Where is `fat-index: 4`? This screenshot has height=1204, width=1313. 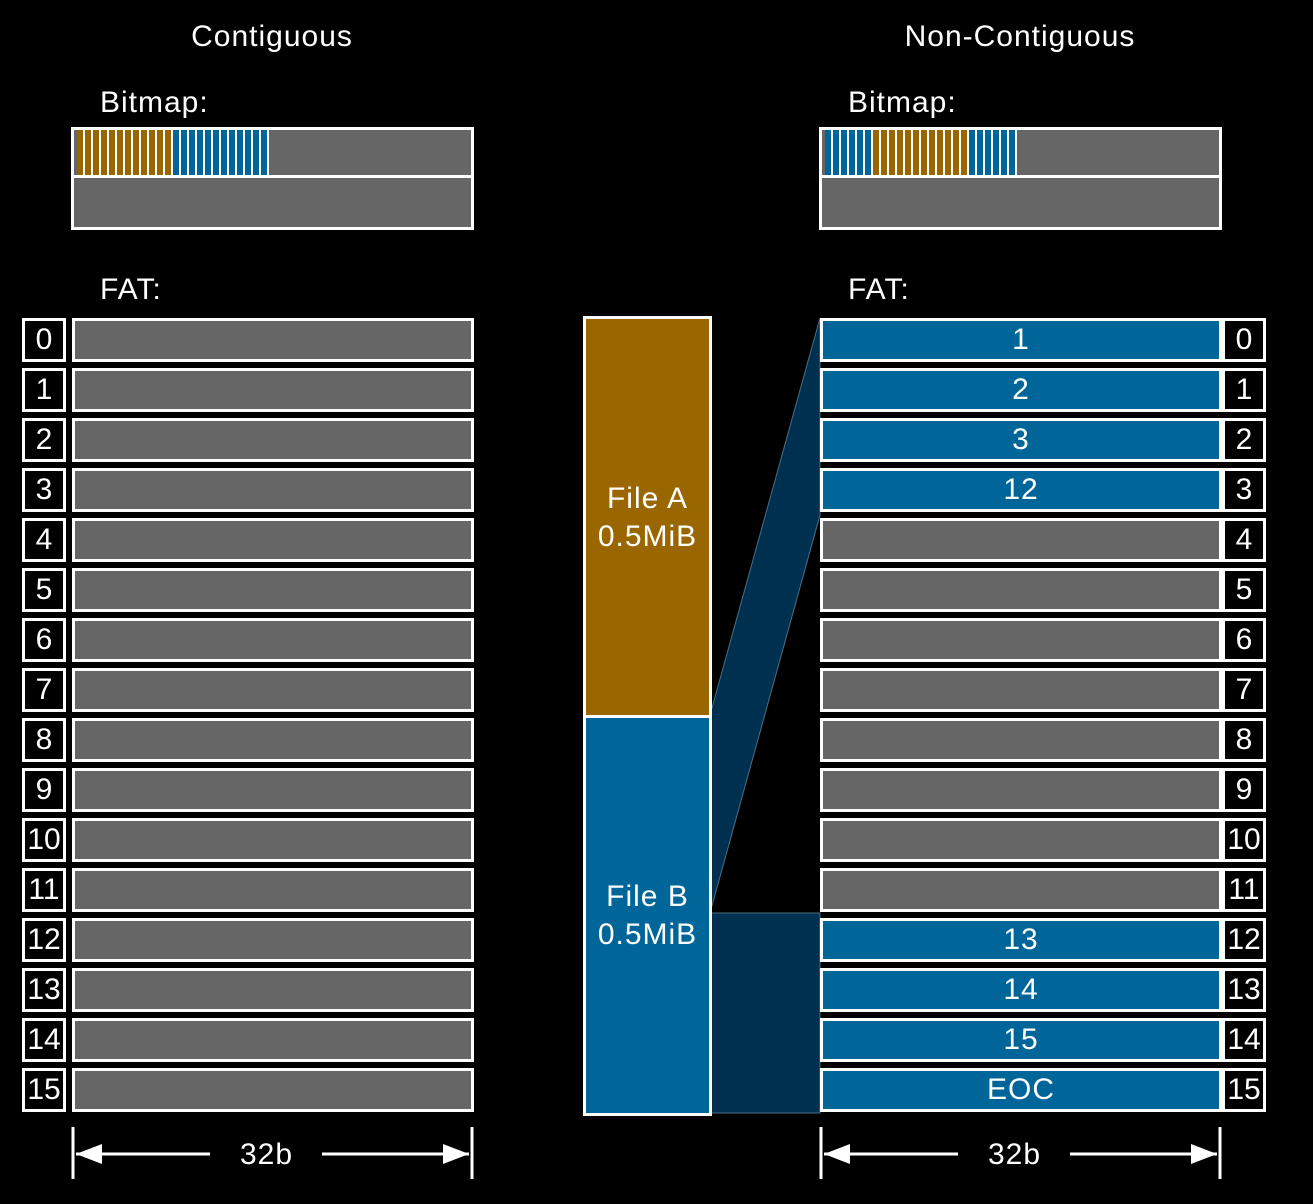
fat-index: 4 is located at coordinates (1244, 540).